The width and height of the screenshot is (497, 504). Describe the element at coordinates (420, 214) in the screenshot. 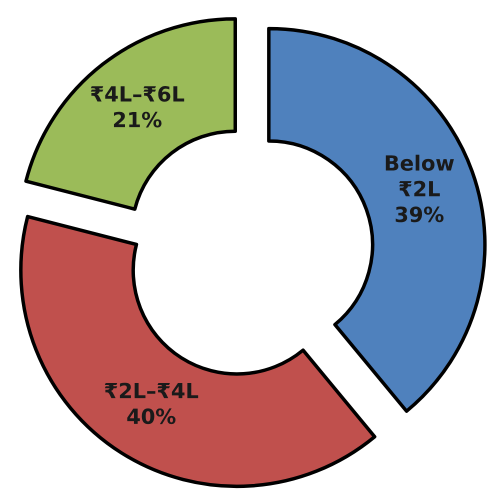

I see `data-label: 39%` at that location.